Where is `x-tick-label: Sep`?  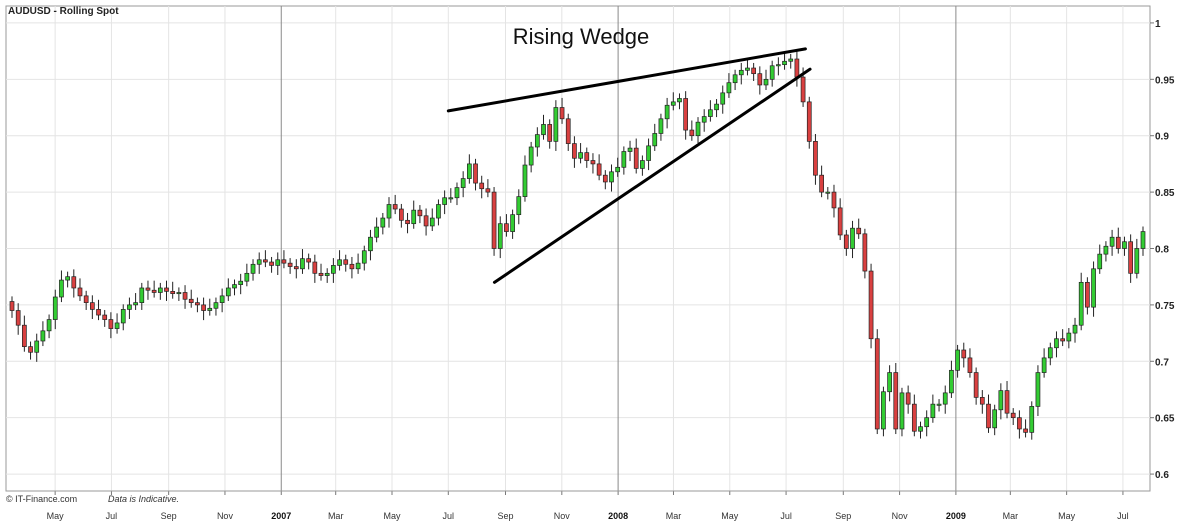 x-tick-label: Sep is located at coordinates (843, 516).